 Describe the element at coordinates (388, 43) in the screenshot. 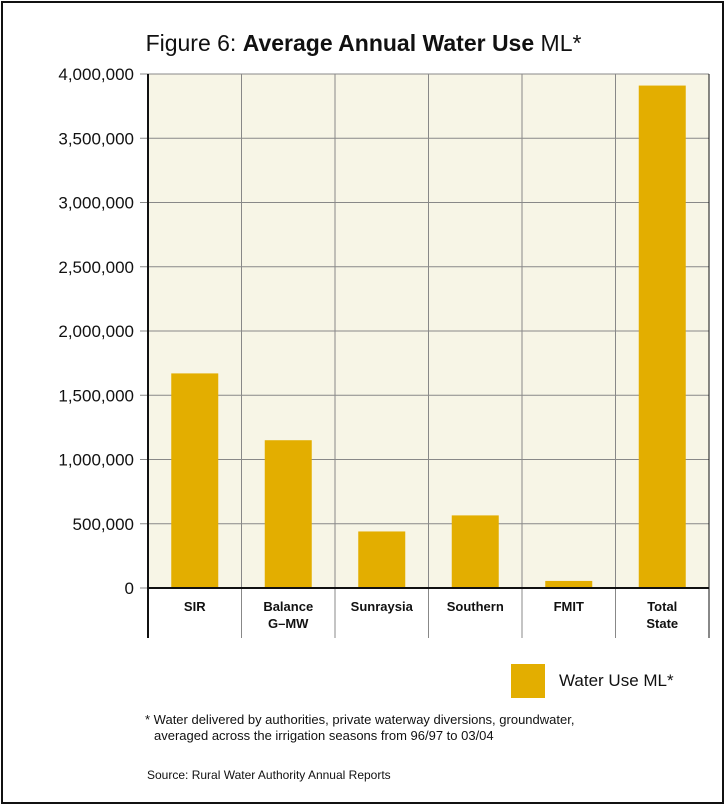

I see `chart-title-main: Average Annual Water Use` at that location.